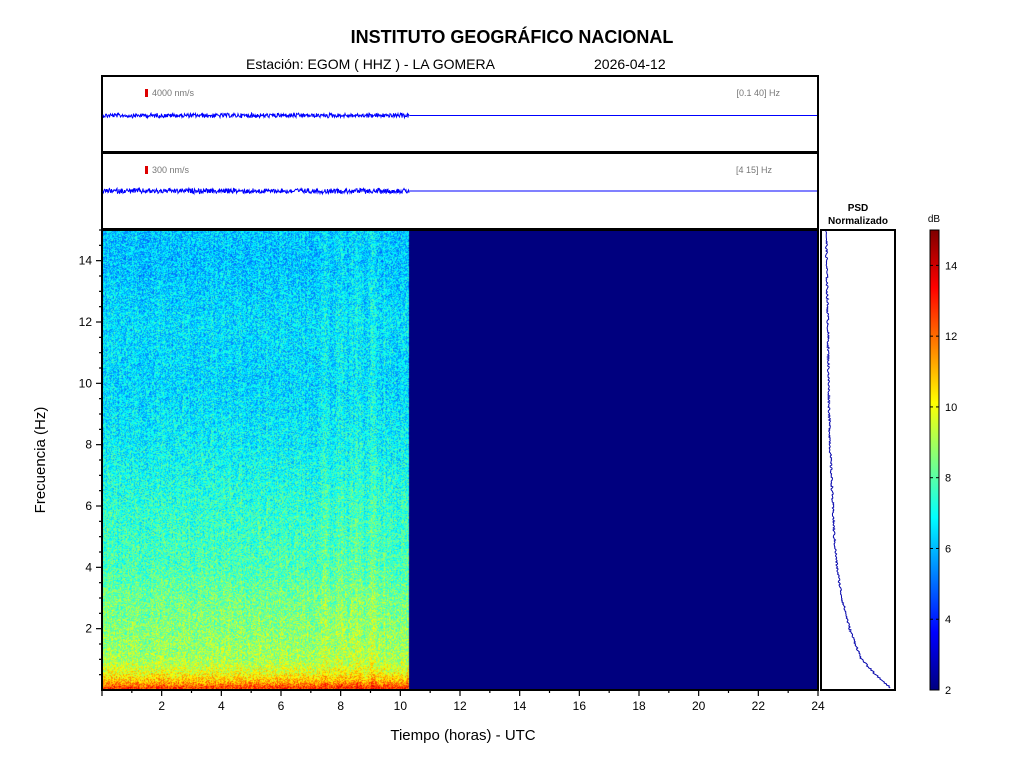 This screenshot has height=768, width=1024. I want to click on trace-line-broadband, so click(256, 115).